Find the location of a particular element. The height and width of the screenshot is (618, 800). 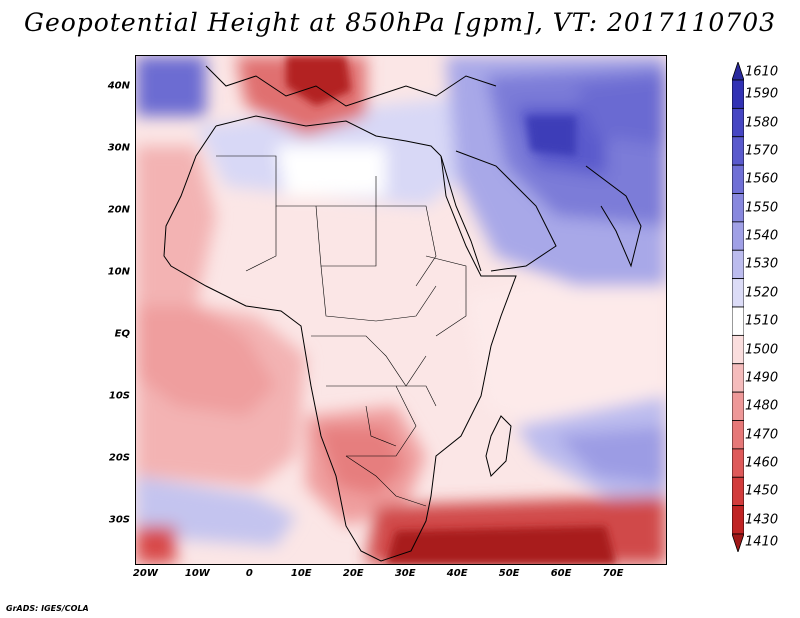

colorbar is located at coordinates (738, 307).